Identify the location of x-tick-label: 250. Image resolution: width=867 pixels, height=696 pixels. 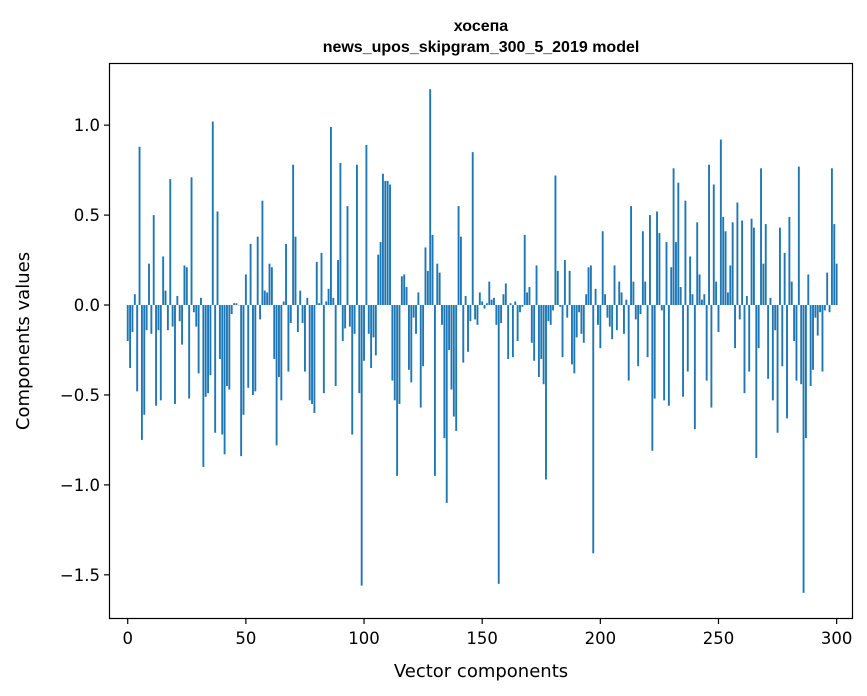
(719, 638).